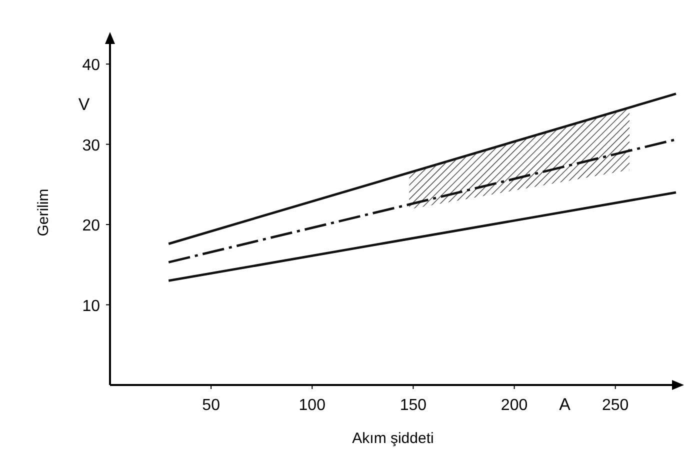 This screenshot has height=469, width=686. I want to click on x-tick-label: 200, so click(514, 405).